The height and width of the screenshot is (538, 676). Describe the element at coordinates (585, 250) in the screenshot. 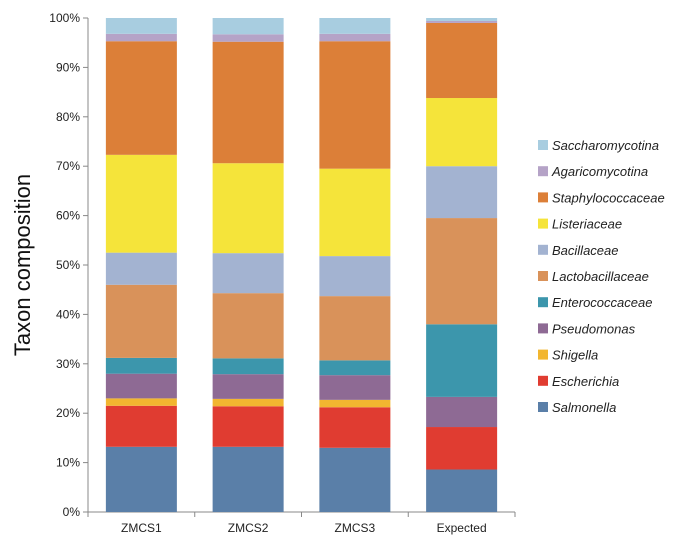

I see `legend-label: Bacillaceae` at that location.